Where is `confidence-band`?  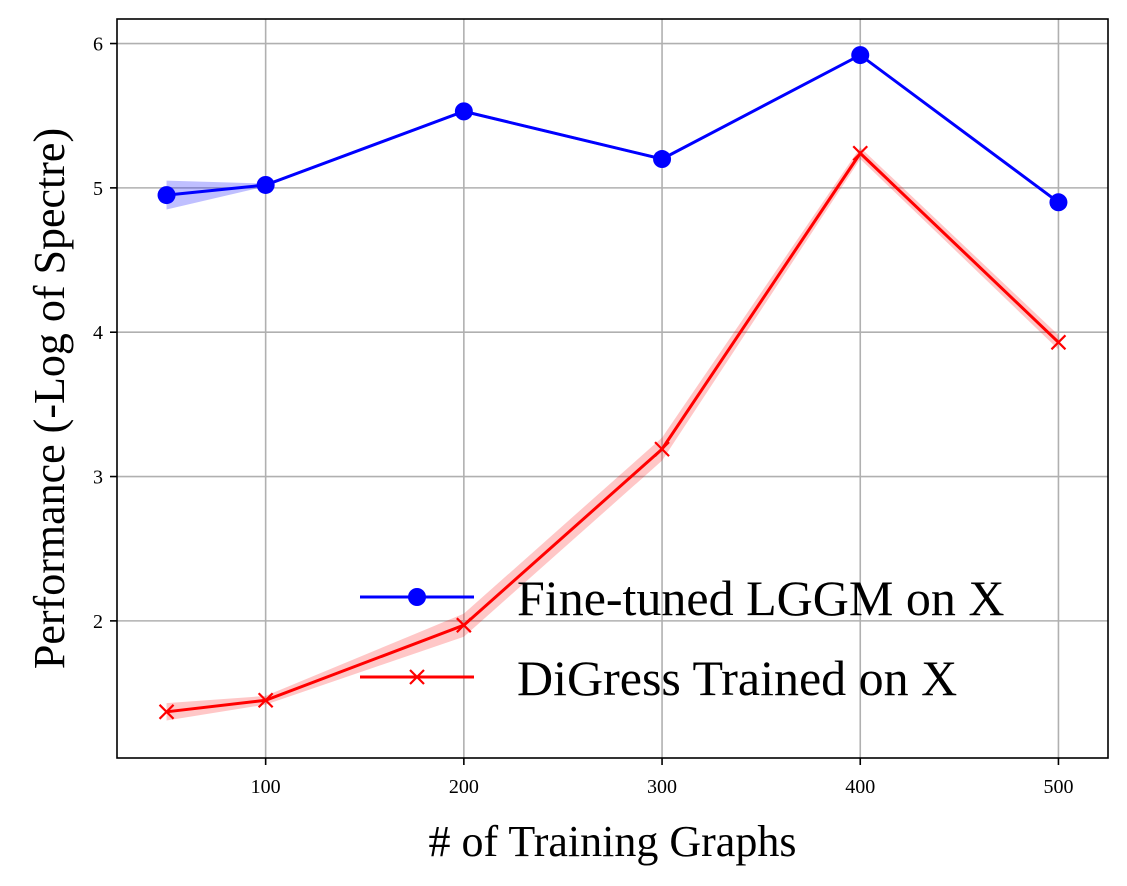
confidence-band is located at coordinates (612, 131).